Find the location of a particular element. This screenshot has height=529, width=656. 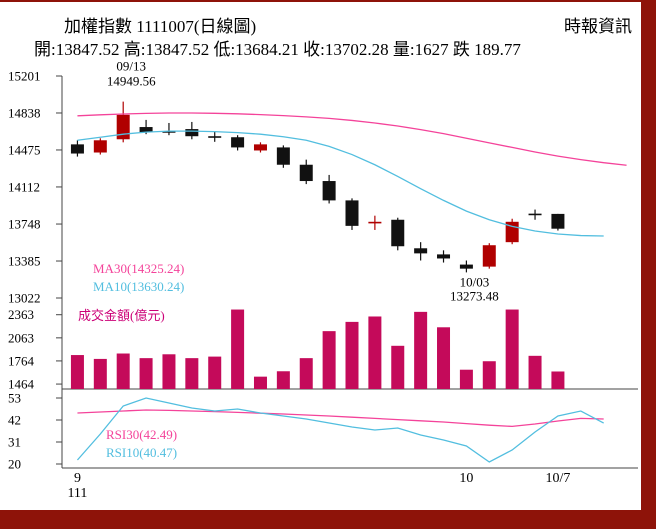

y-tick-label: 14475 is located at coordinates (24, 149).